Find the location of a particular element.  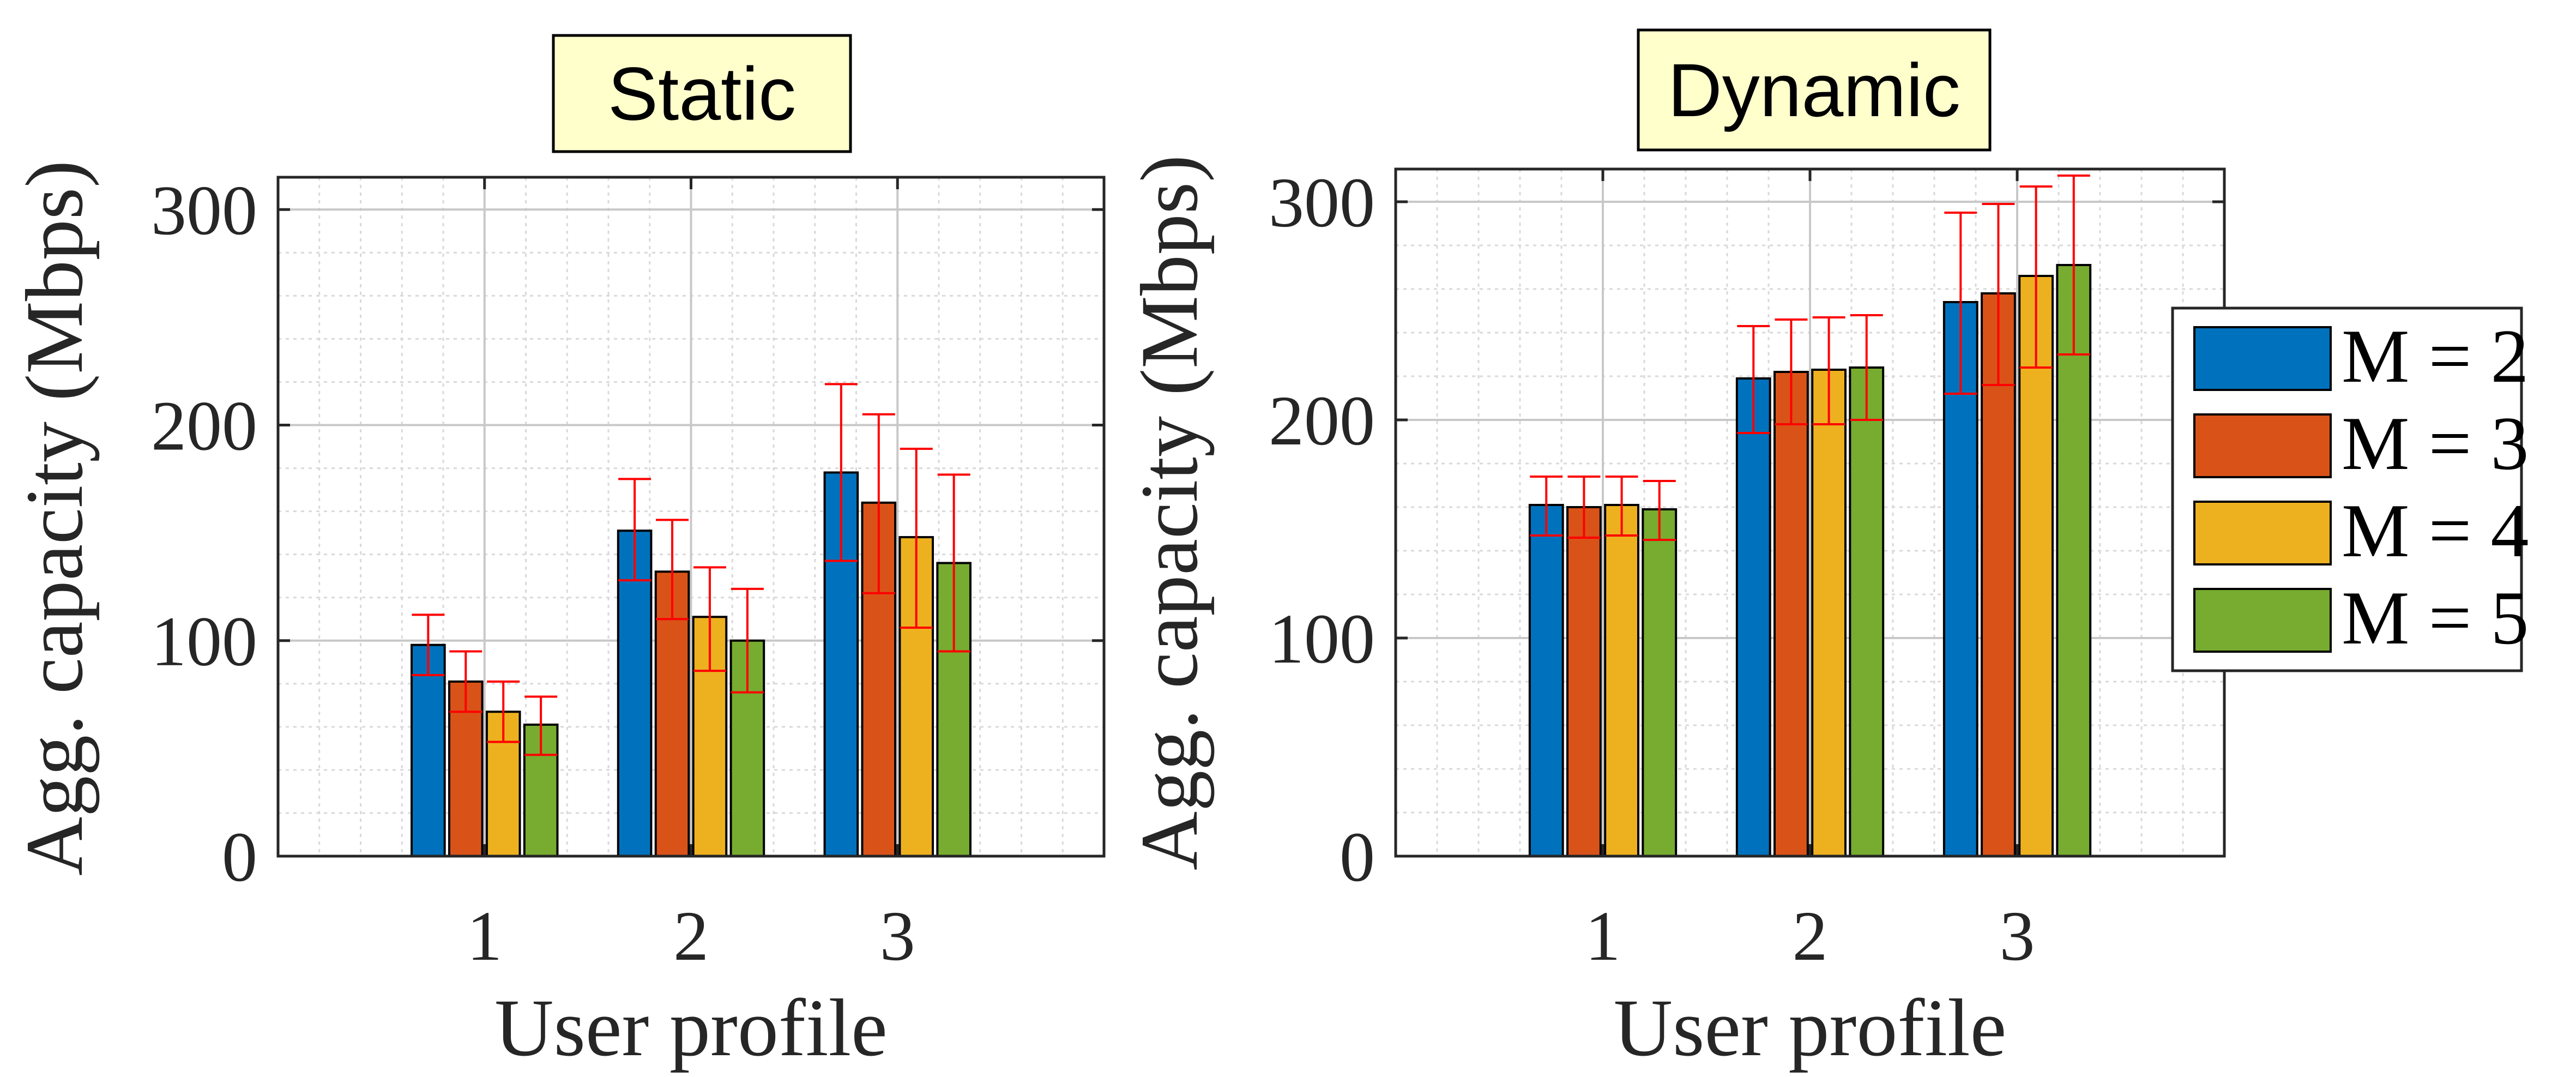

legend-item: M = 2 is located at coordinates (2361, 356).